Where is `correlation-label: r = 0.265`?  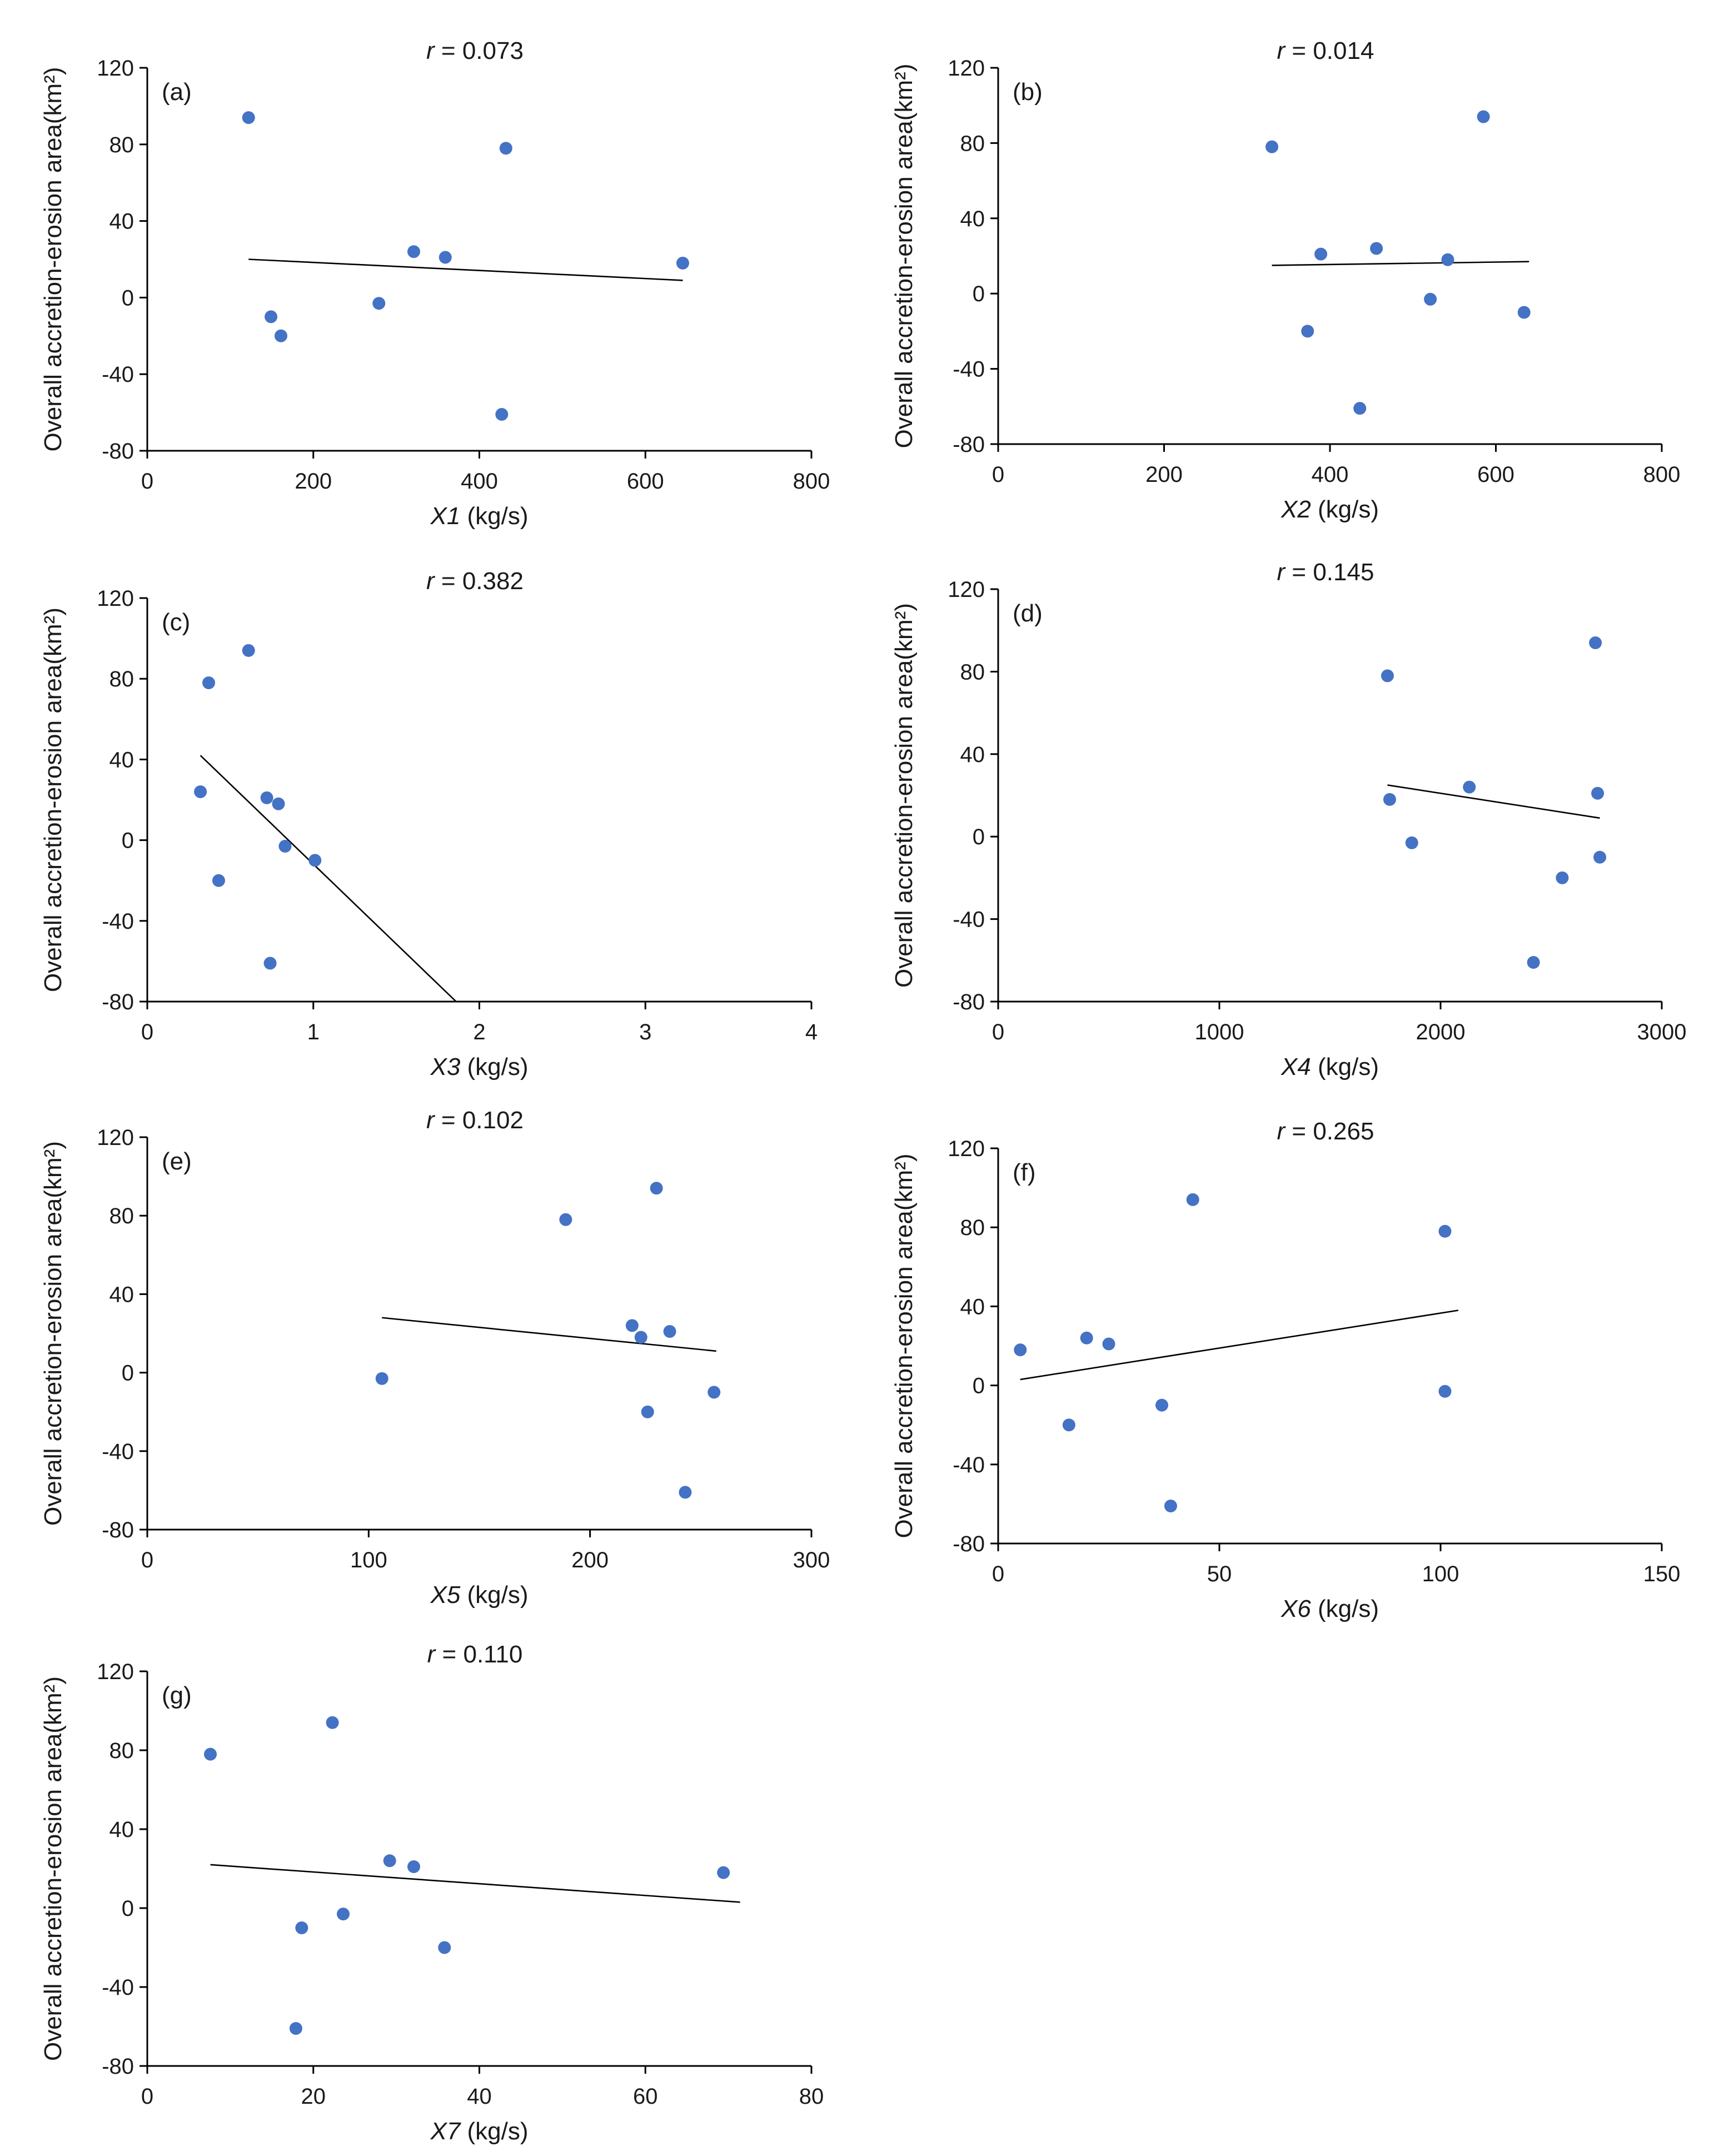 correlation-label: r = 0.265 is located at coordinates (1325, 1131).